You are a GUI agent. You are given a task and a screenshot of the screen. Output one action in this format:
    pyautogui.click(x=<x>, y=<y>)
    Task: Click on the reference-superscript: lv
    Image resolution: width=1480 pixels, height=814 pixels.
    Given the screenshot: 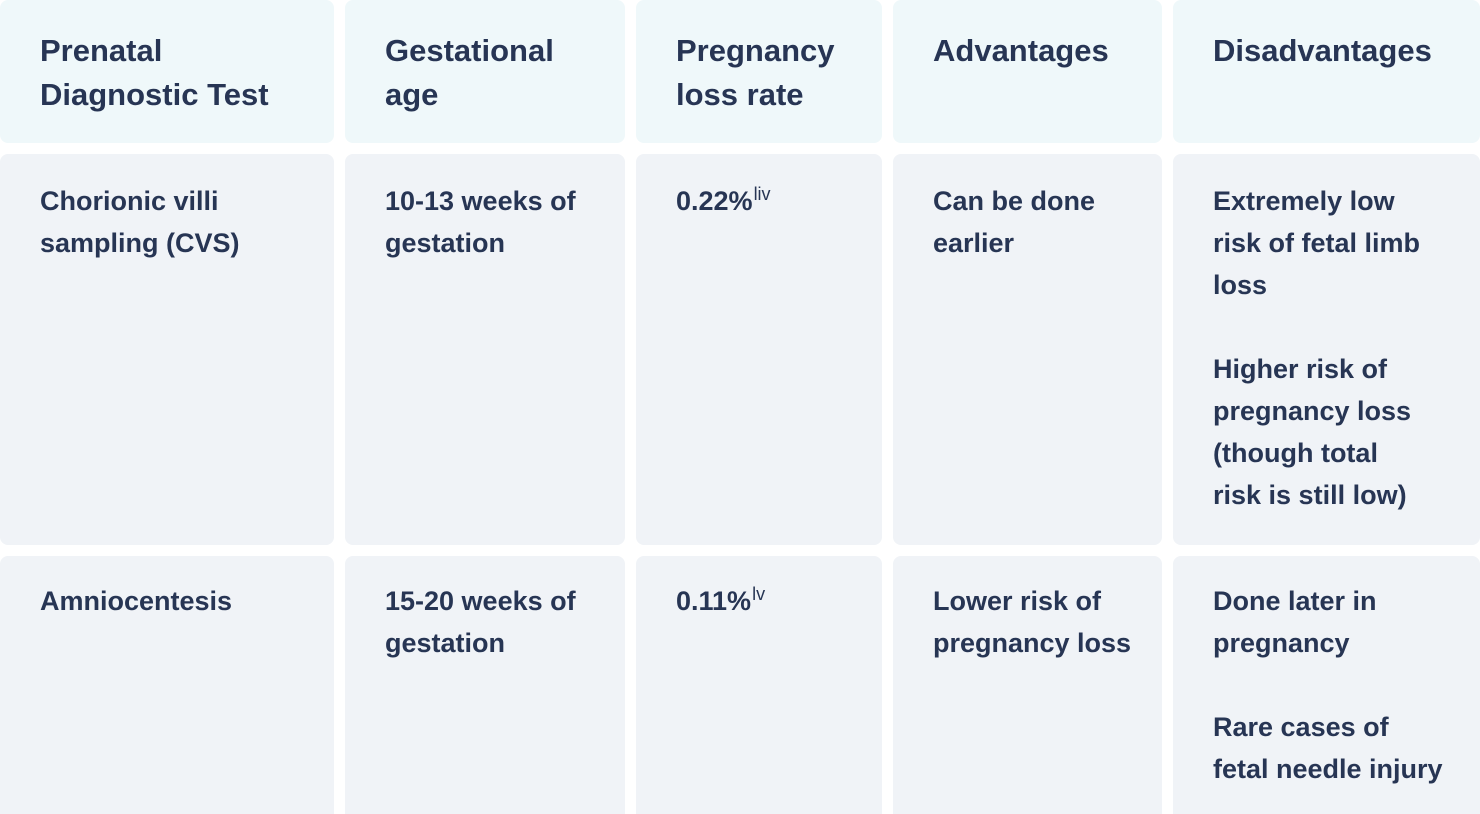 What is the action you would take?
    pyautogui.click(x=759, y=594)
    